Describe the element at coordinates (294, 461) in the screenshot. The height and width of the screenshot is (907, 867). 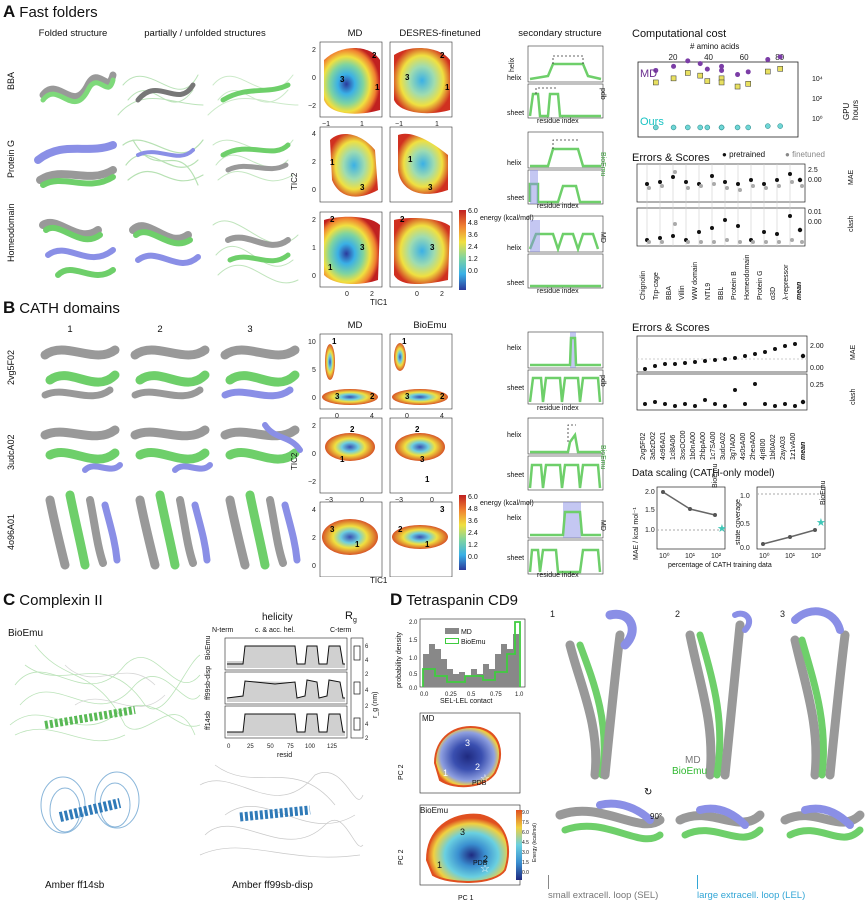
I see `tic2-b: TIC2` at that location.